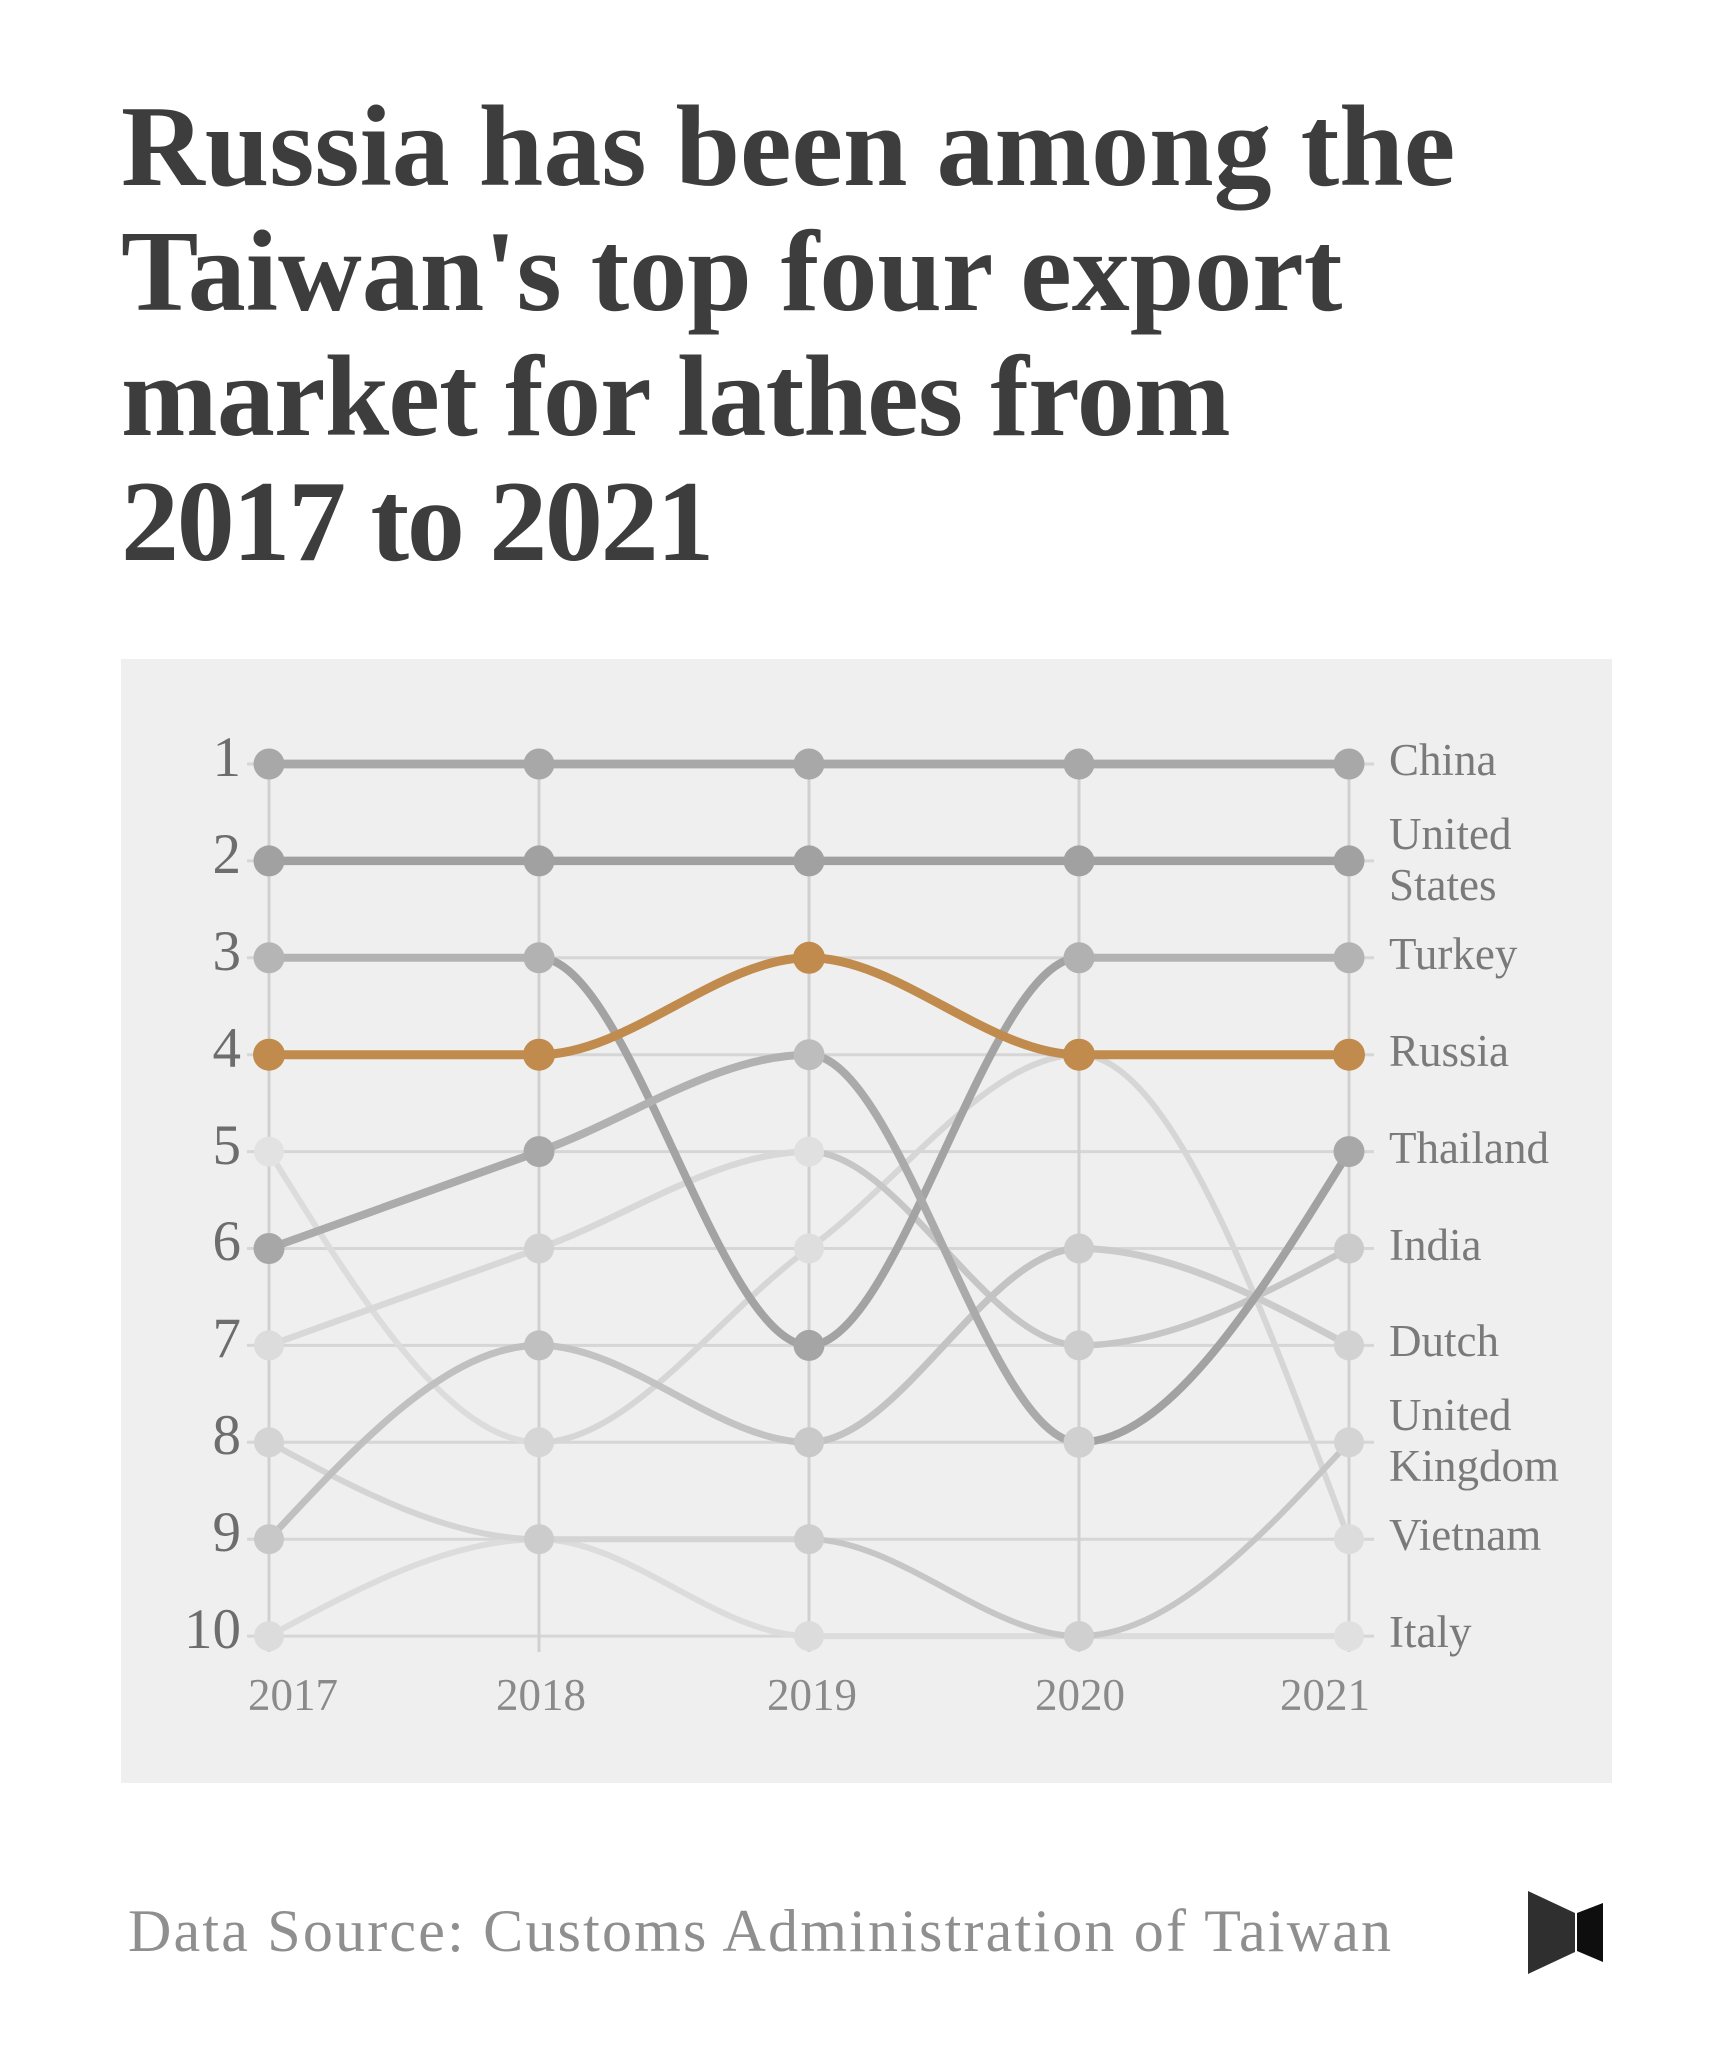  Describe the element at coordinates (227, 951) in the screenshot. I see `svg-text: 3` at that location.